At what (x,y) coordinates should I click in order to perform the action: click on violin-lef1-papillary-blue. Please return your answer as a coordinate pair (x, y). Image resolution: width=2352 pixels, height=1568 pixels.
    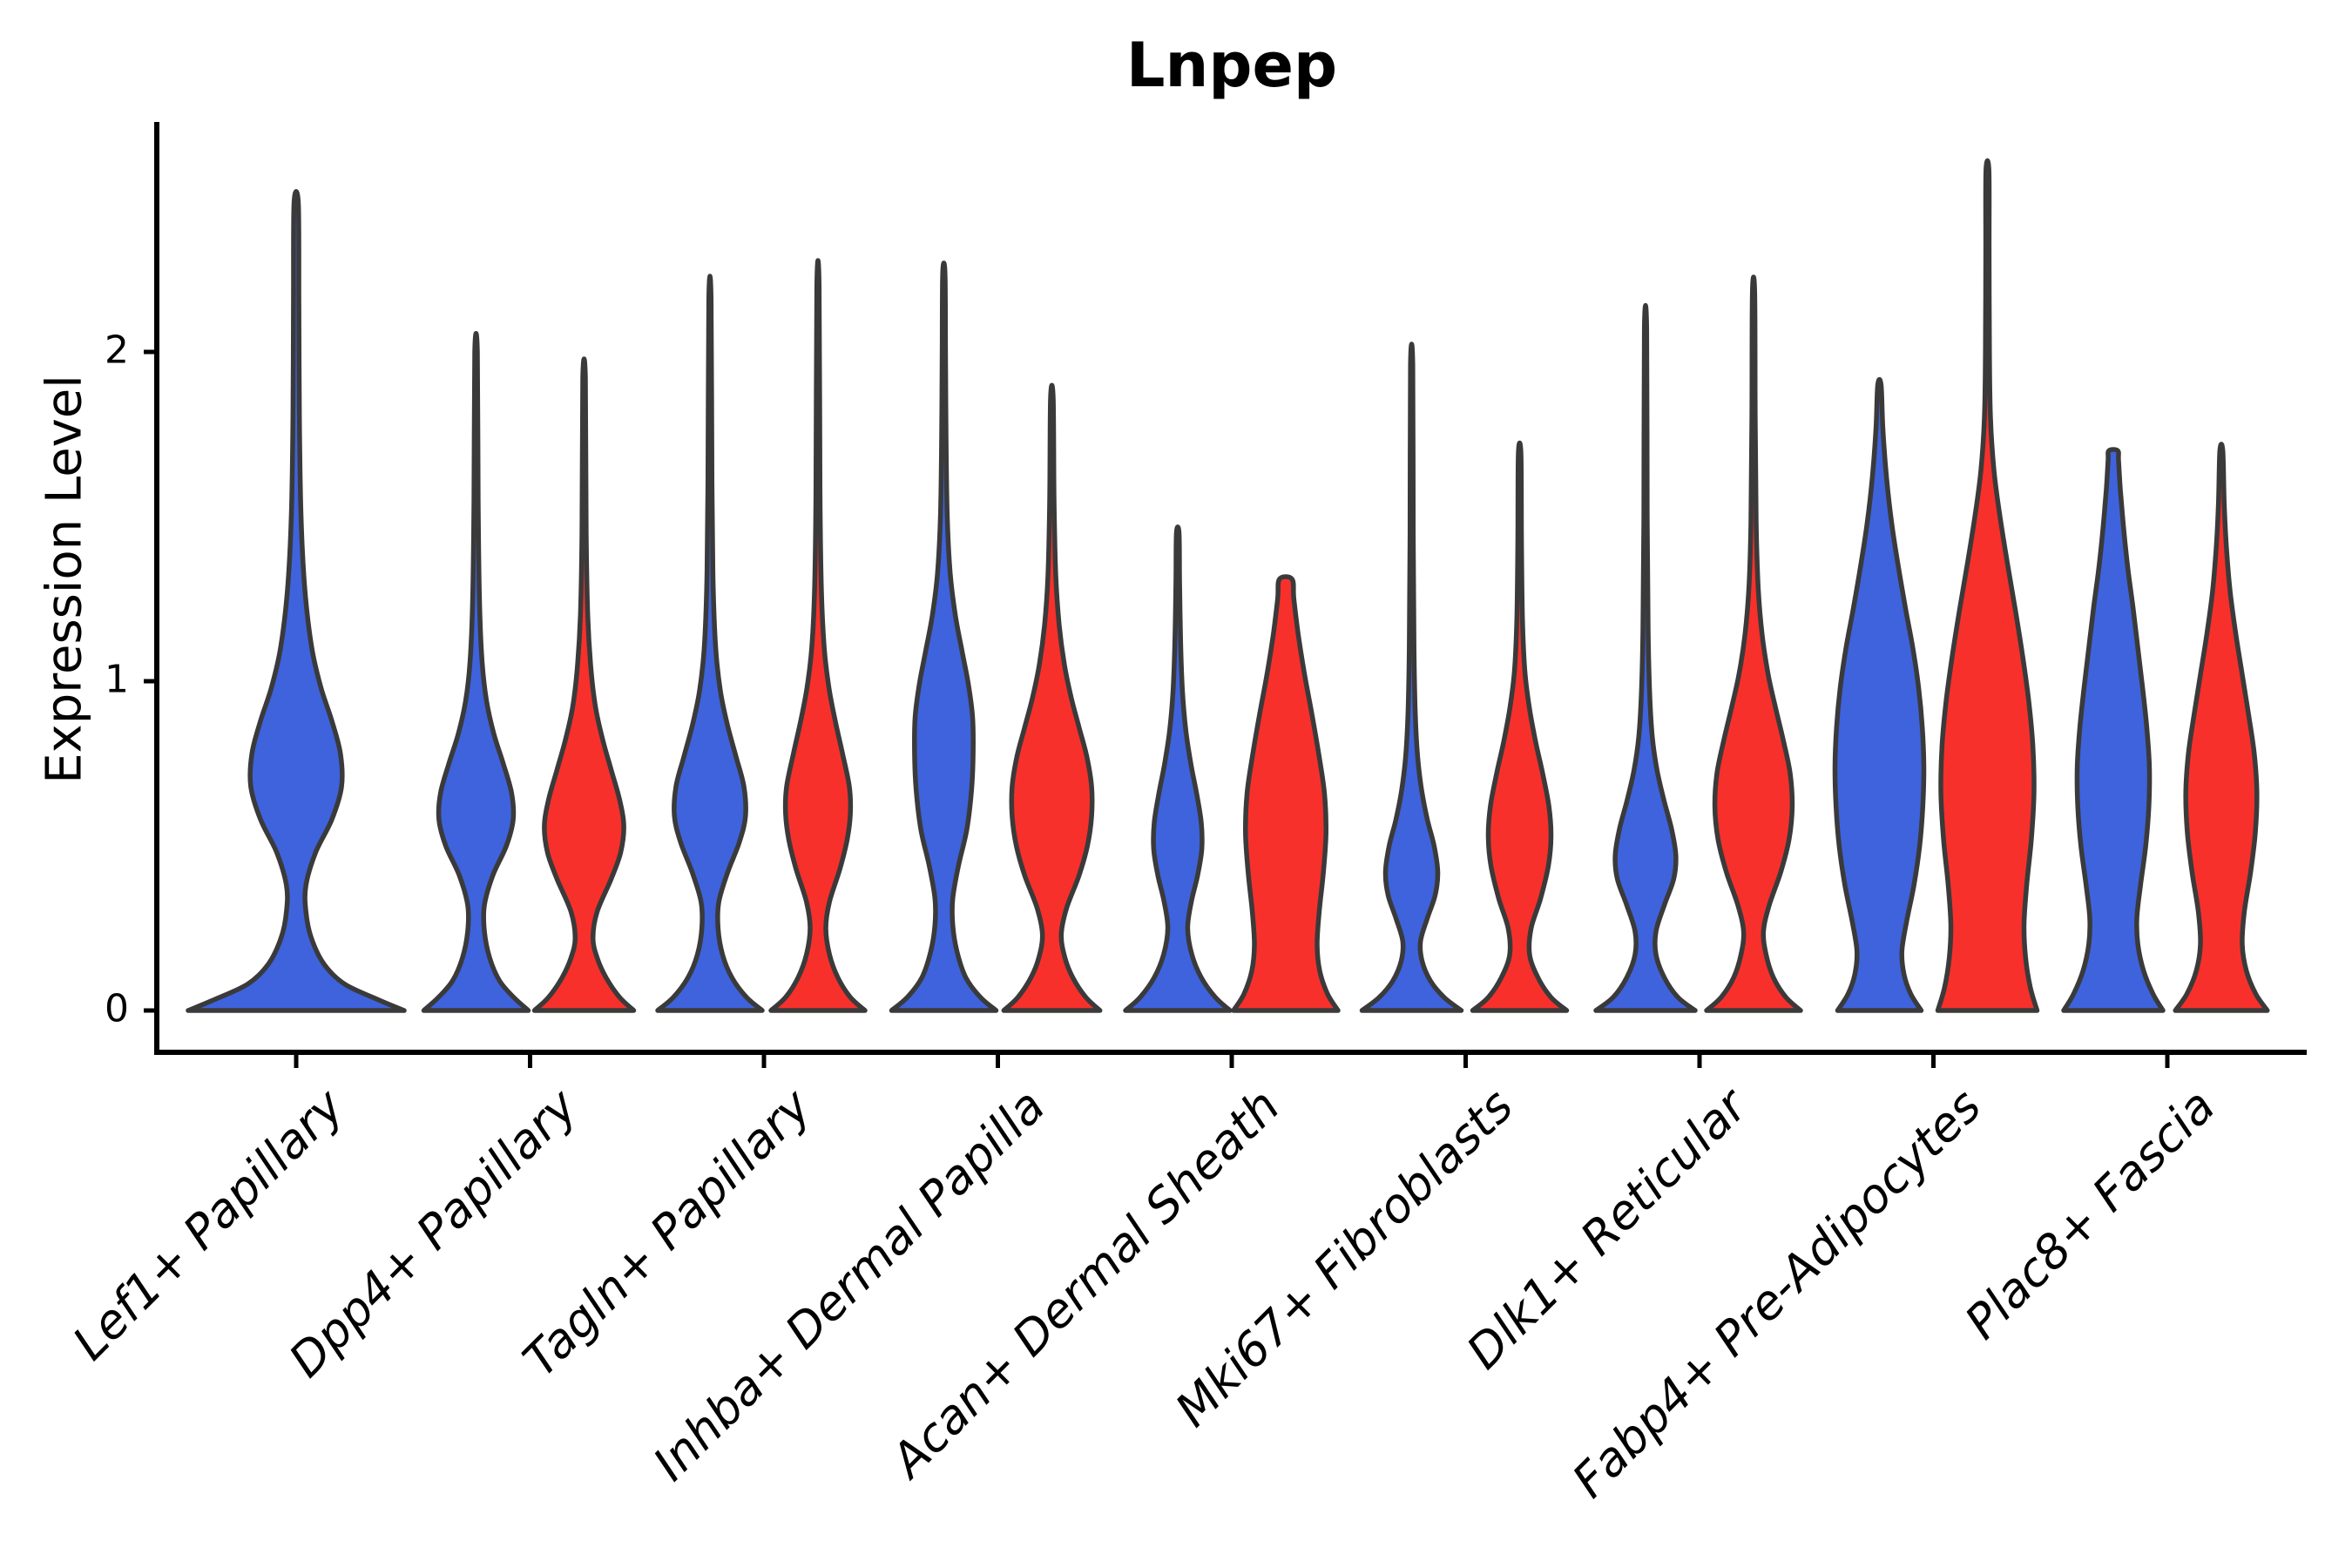
    Looking at the image, I should click on (297, 600).